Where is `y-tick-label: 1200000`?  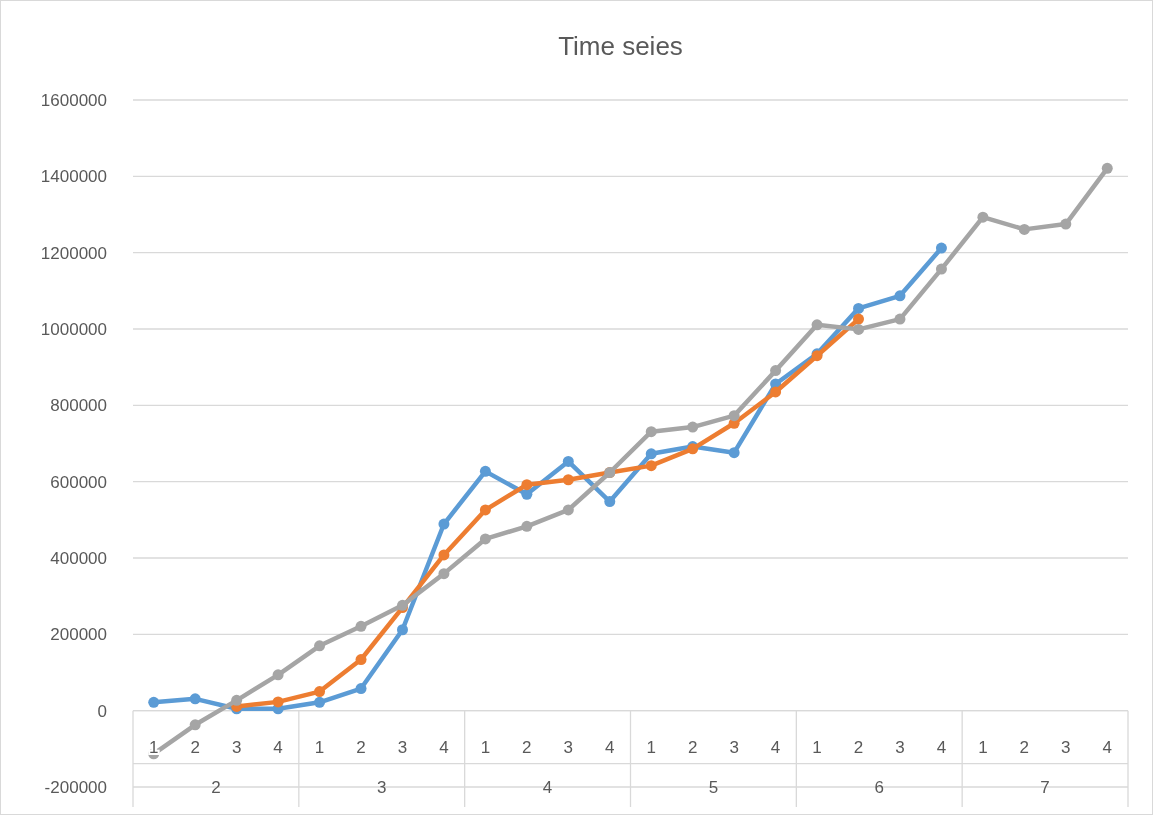
y-tick-label: 1200000 is located at coordinates (73, 253).